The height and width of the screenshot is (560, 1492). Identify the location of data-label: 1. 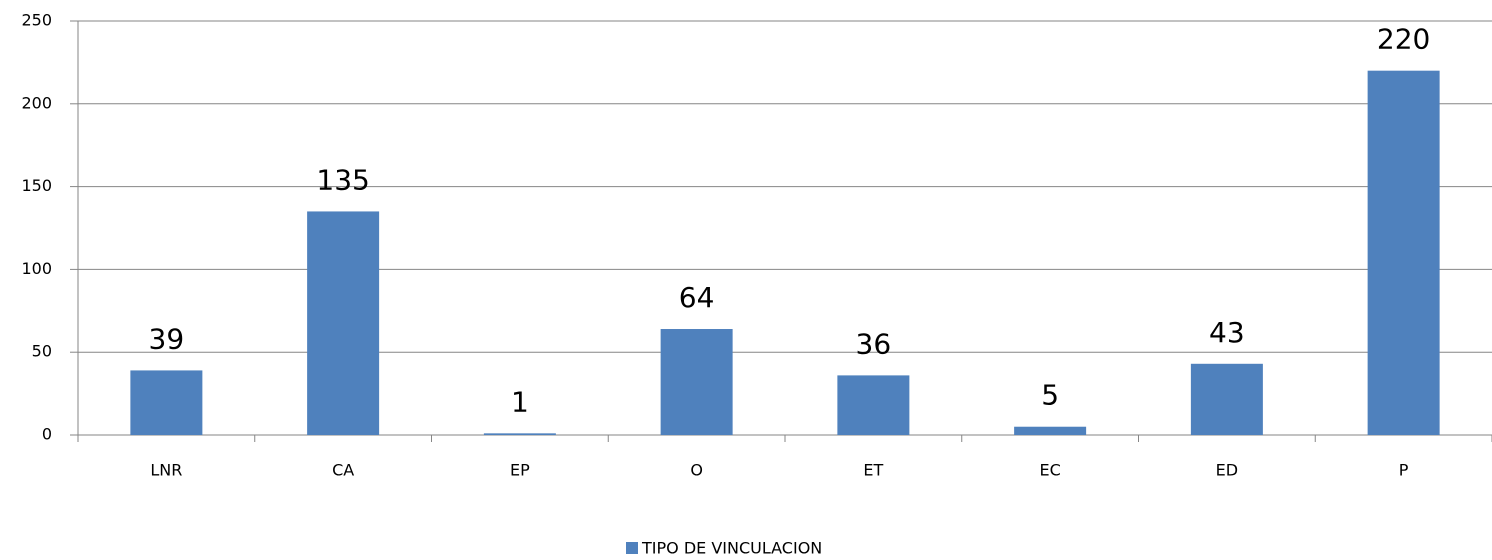
(520, 401).